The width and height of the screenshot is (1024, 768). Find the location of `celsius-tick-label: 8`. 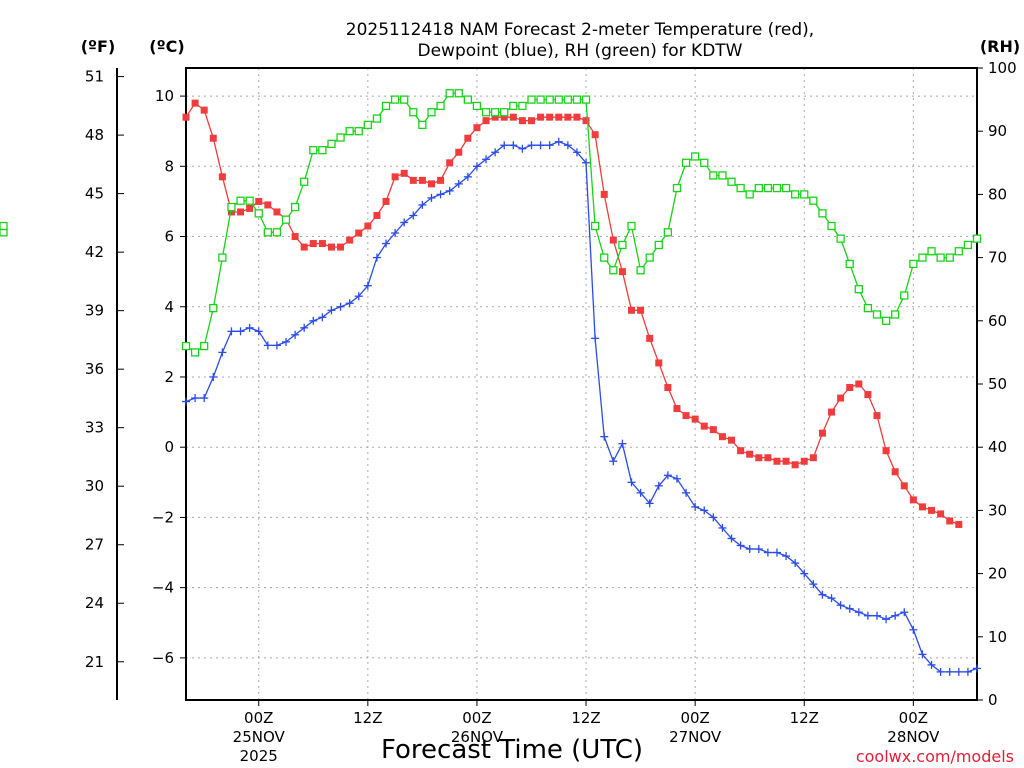

celsius-tick-label: 8 is located at coordinates (169, 166).